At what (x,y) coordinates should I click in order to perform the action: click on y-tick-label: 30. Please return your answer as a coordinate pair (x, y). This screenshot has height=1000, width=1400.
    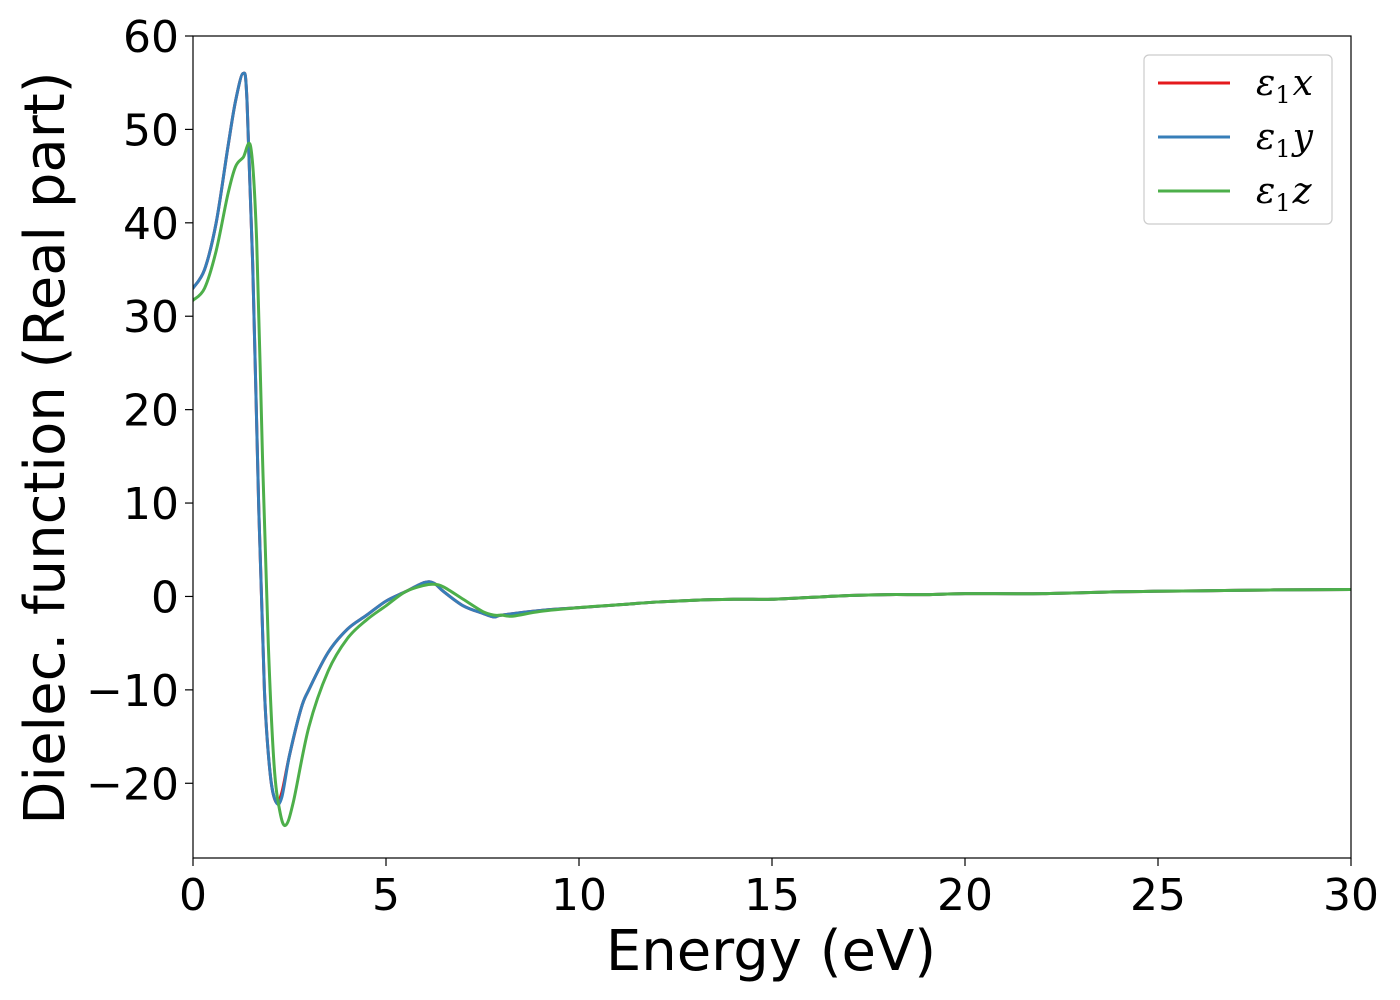
    Looking at the image, I should click on (151, 317).